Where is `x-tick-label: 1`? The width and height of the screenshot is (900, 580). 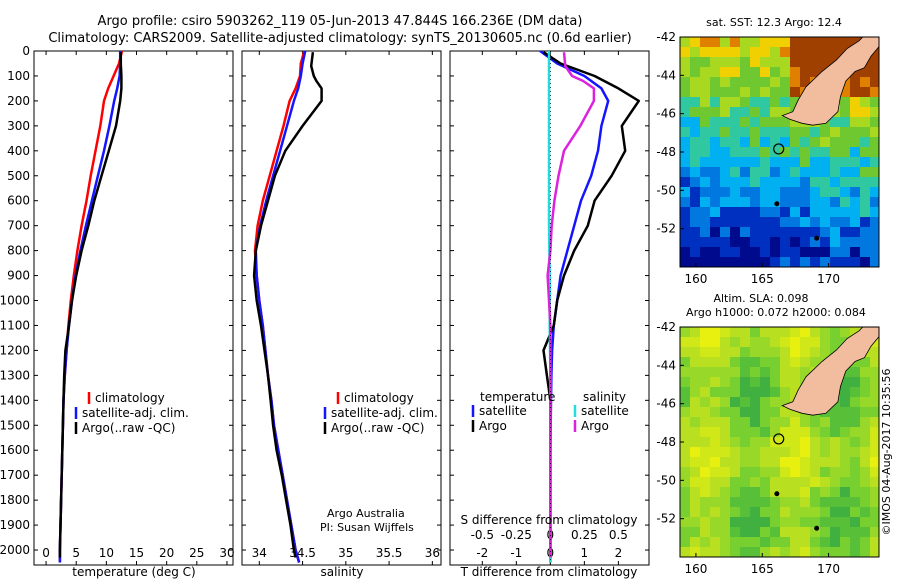
x-tick-label: 1 is located at coordinates (585, 553).